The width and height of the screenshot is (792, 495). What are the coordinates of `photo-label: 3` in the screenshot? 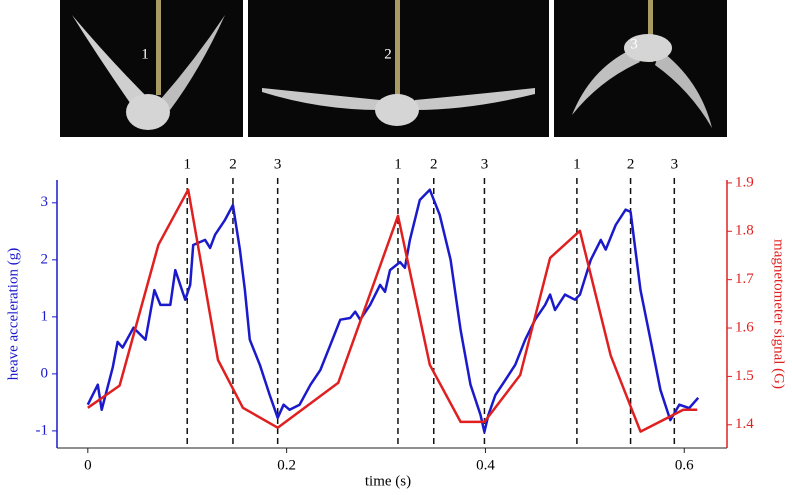 It's located at (634, 44).